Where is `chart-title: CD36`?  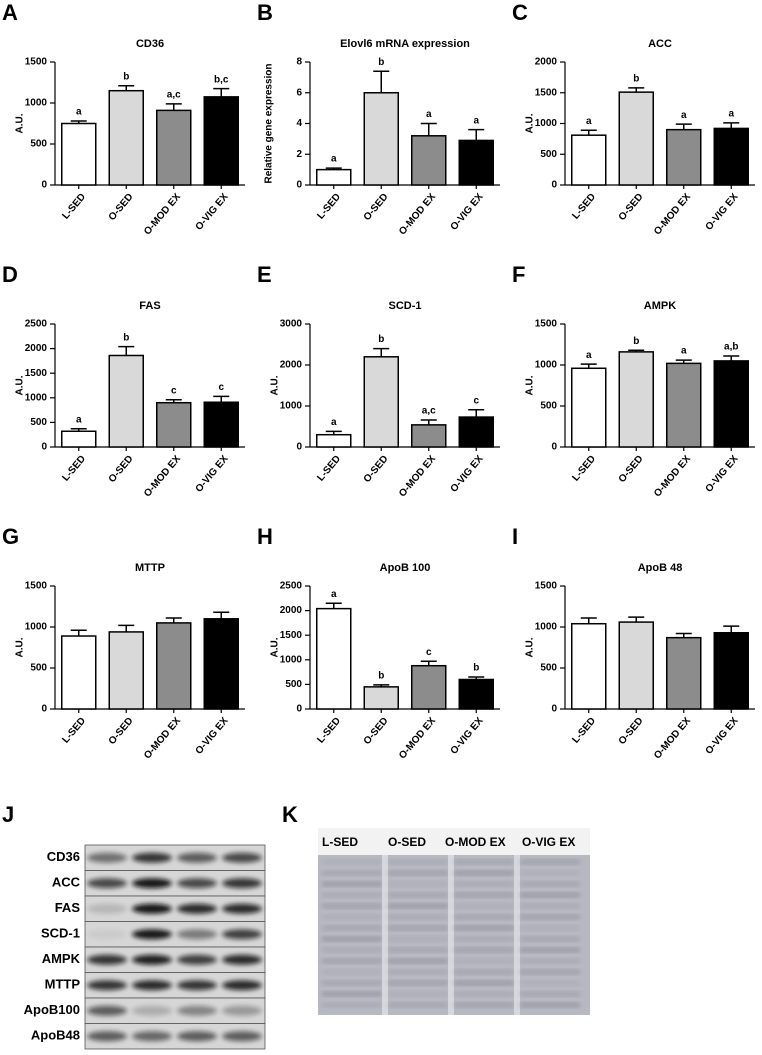
chart-title: CD36 is located at coordinates (150, 44).